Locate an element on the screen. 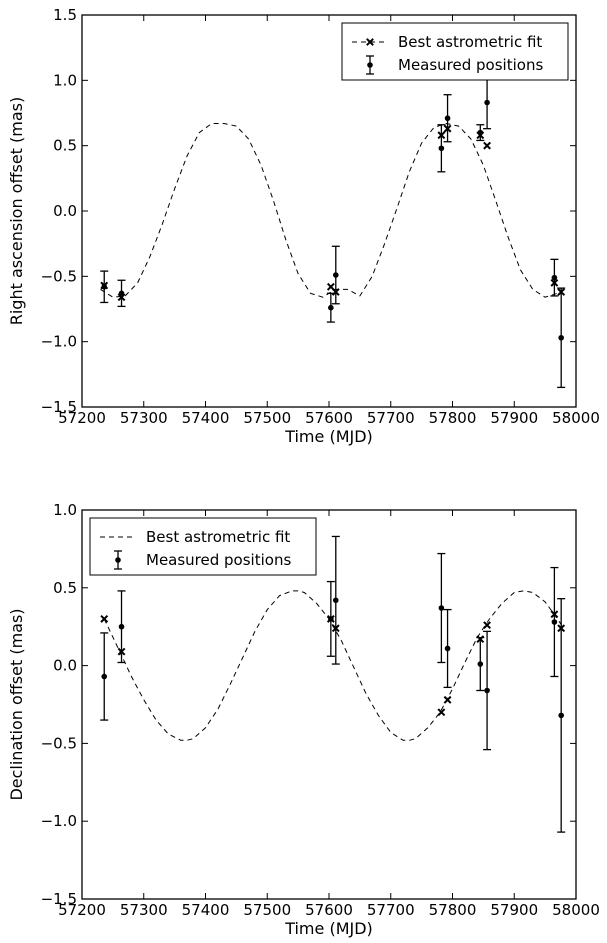 The image size is (607, 943). y-axis-label: Declination offset (mas) is located at coordinates (16, 704).